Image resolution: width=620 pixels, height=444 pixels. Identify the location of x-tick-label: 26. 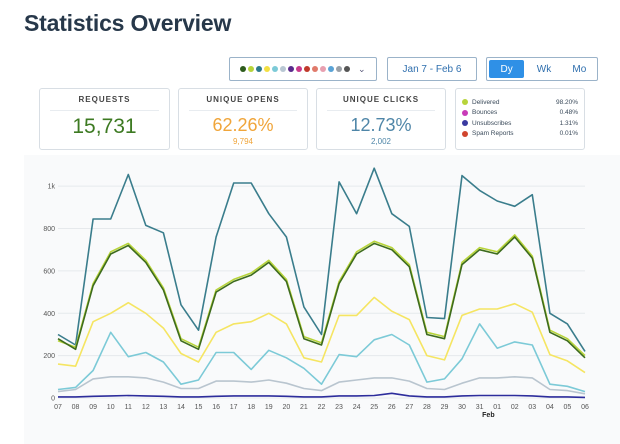
(392, 407).